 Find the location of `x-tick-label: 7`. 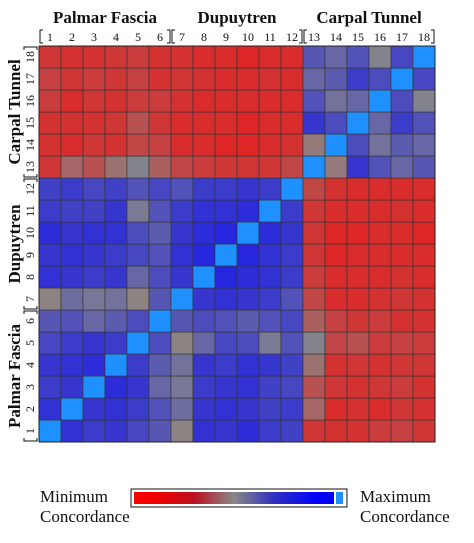

x-tick-label: 7 is located at coordinates (182, 37).